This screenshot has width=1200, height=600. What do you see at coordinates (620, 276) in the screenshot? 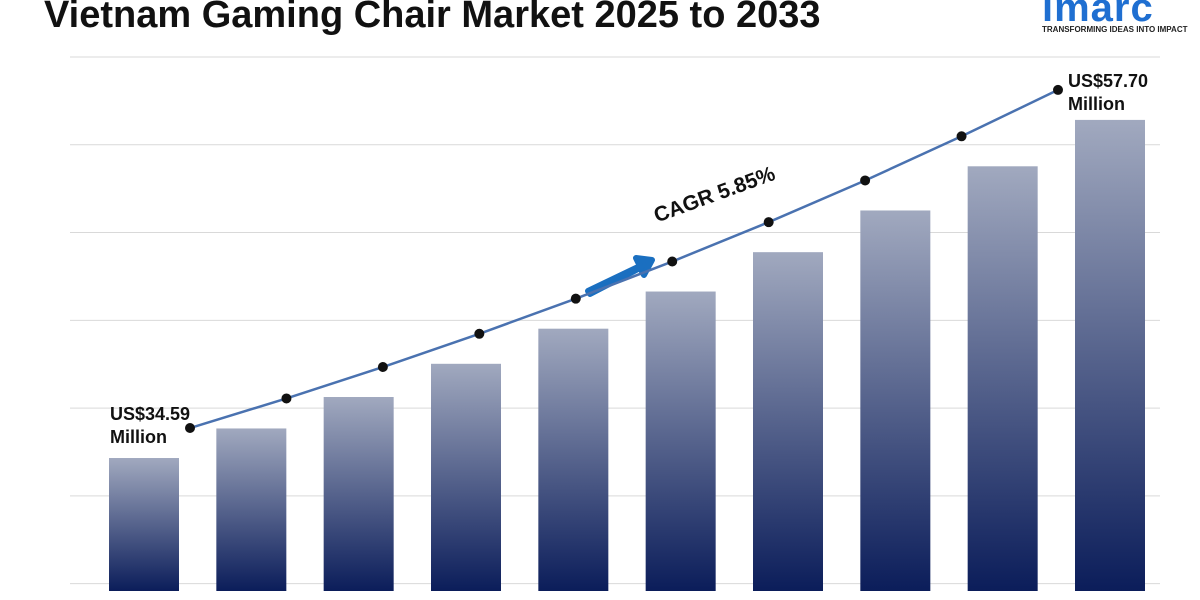
I see `arrow` at bounding box center [620, 276].